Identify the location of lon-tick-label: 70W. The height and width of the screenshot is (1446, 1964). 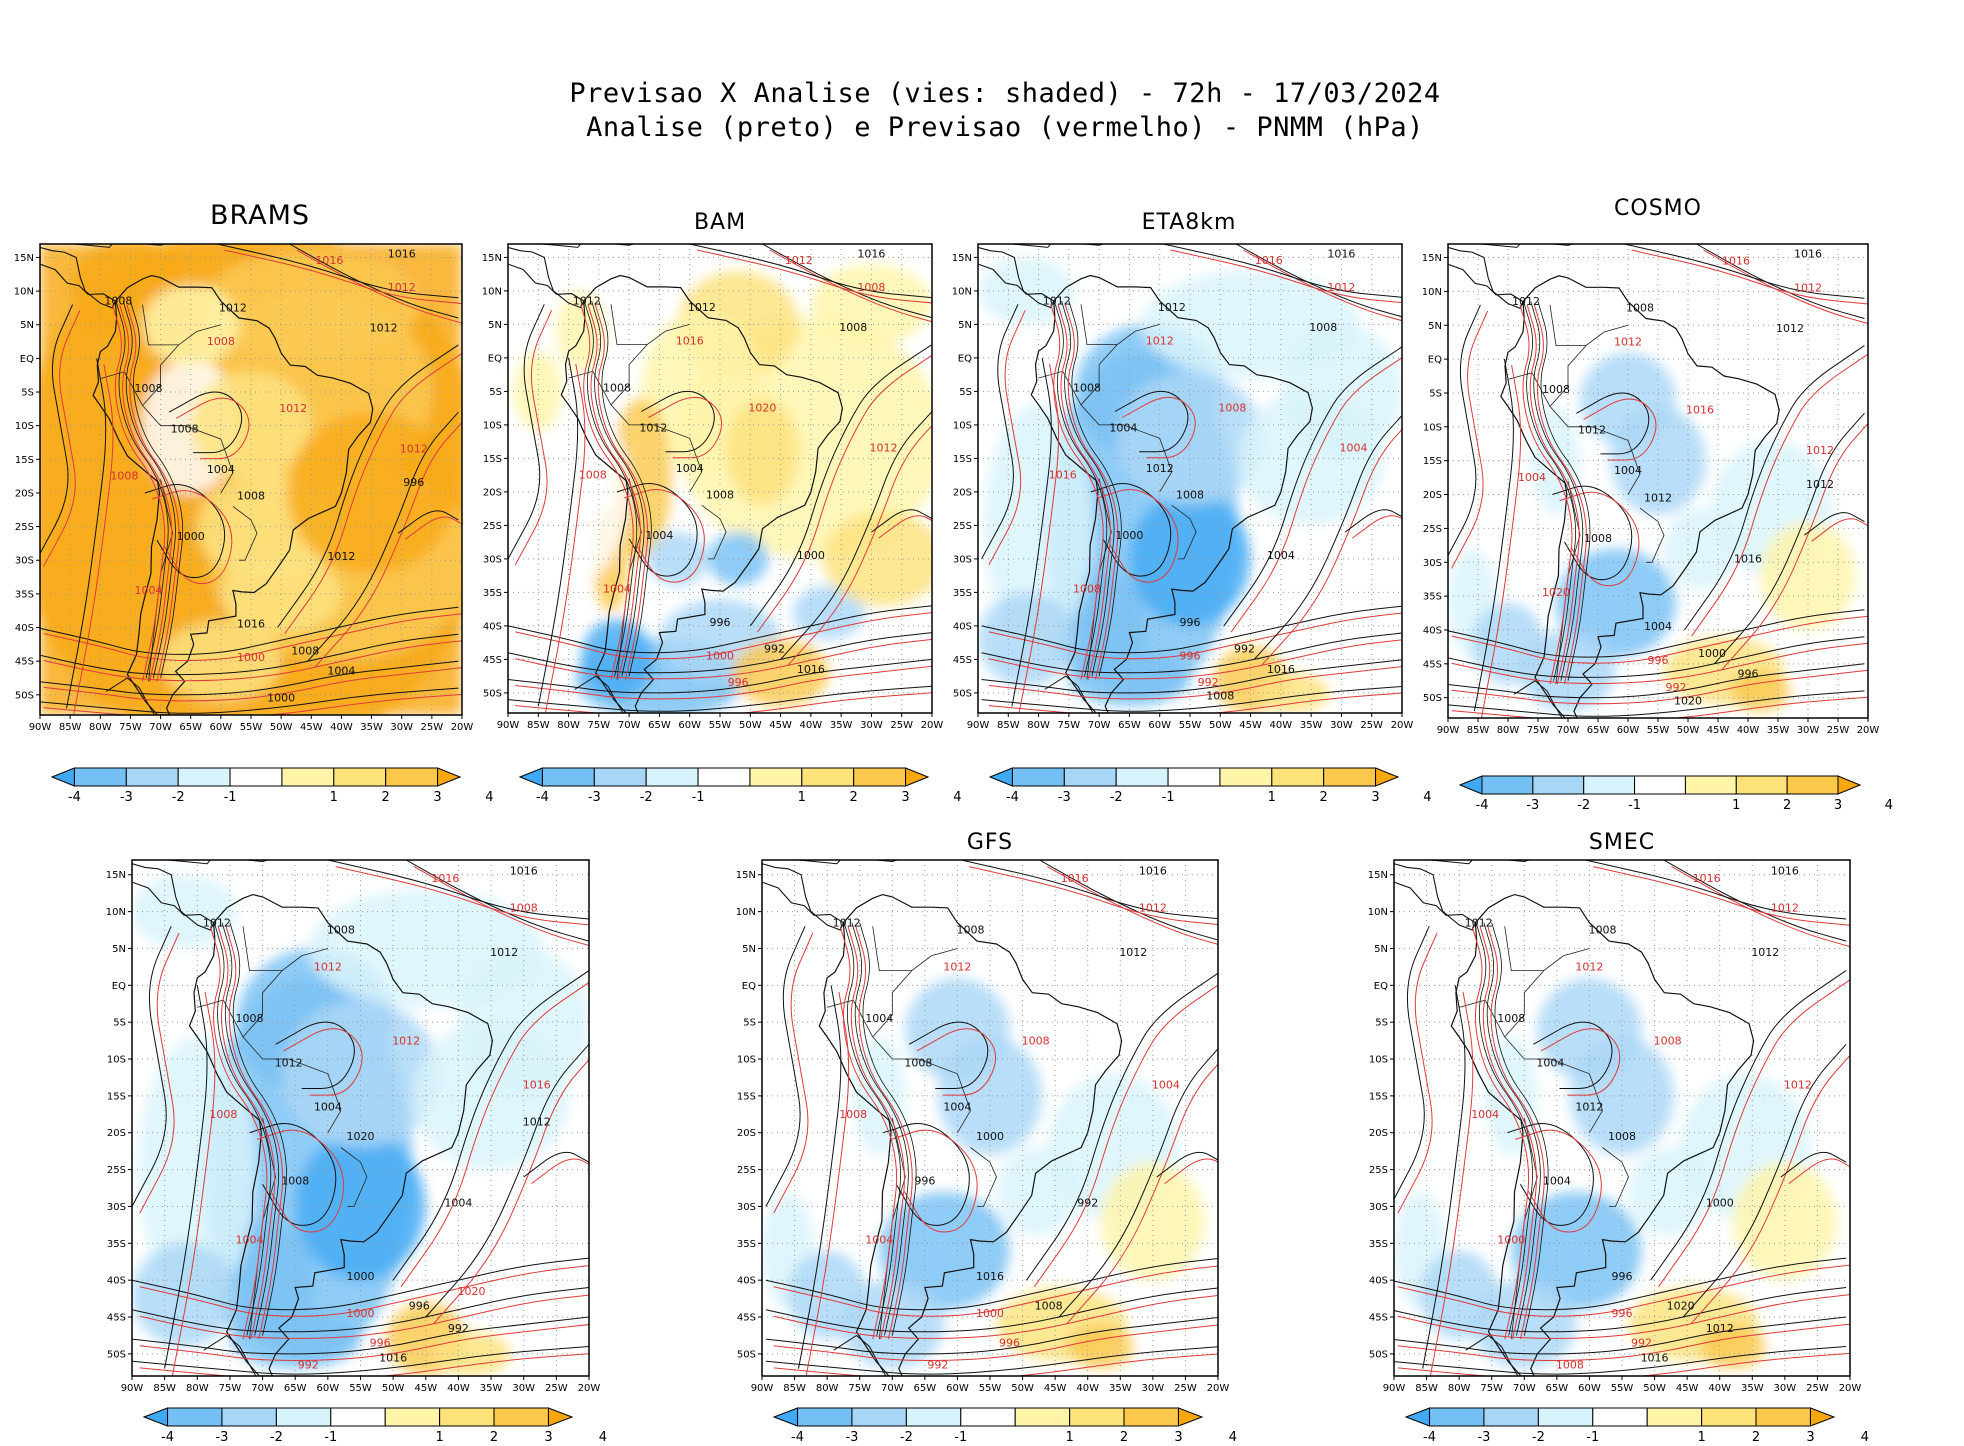
(1099, 725).